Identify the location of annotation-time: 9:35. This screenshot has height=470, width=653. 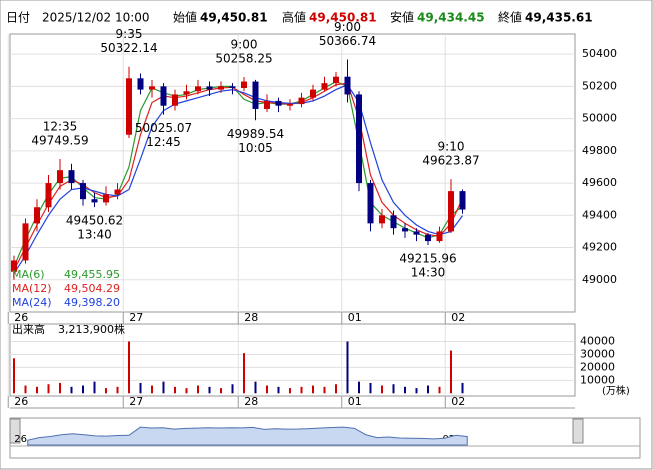
(129, 34).